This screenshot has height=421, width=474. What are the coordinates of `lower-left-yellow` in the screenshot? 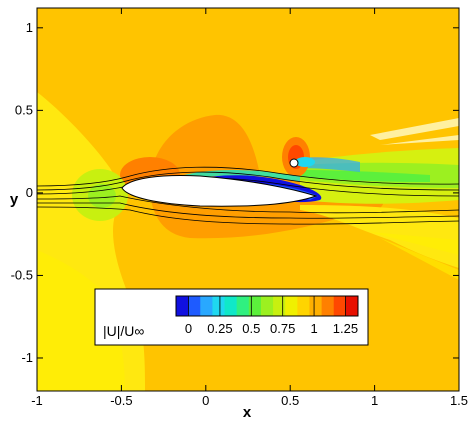 It's located at (81, 320).